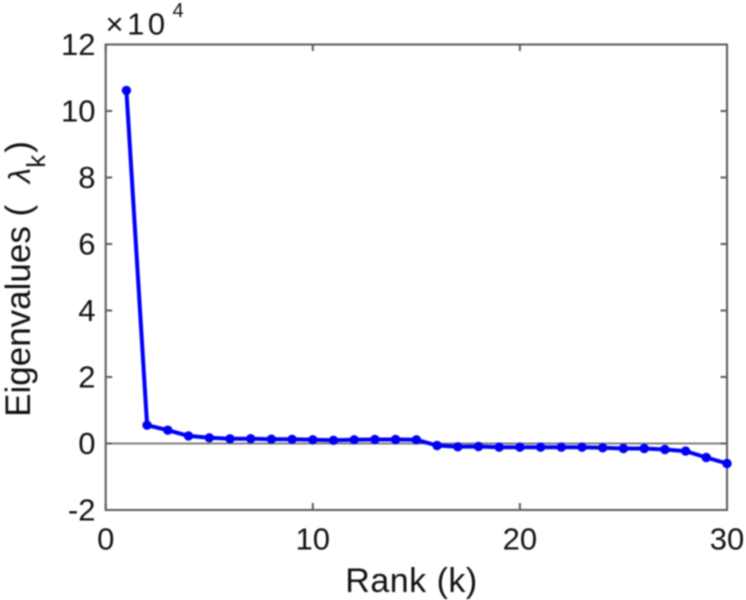  Describe the element at coordinates (520, 539) in the screenshot. I see `svg-text: 20` at that location.